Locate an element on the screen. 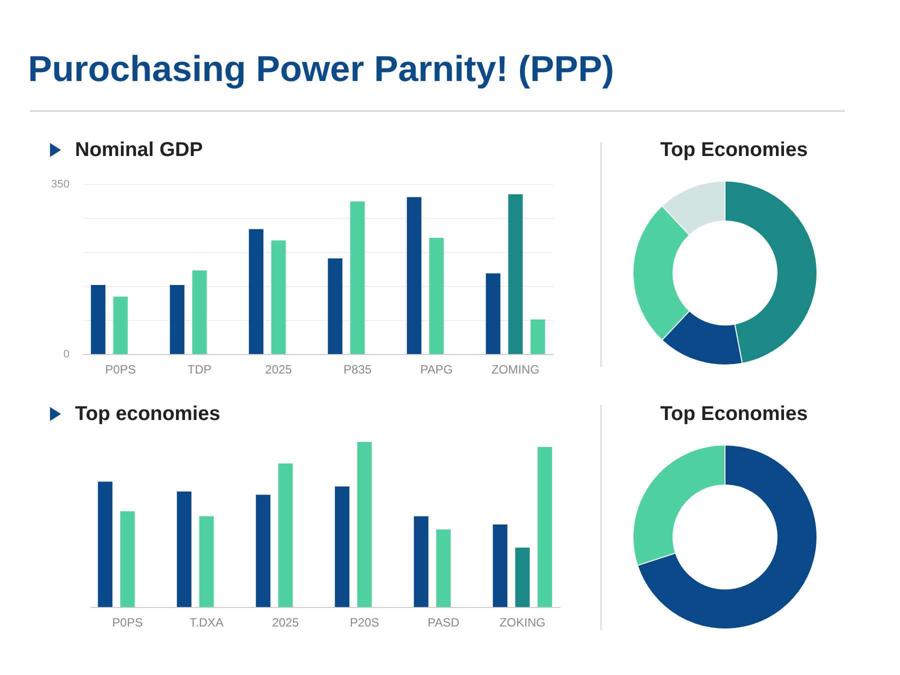 This screenshot has width=900, height=675. chart-title: Purochasing Power Parnity! (PPP) is located at coordinates (321, 69).